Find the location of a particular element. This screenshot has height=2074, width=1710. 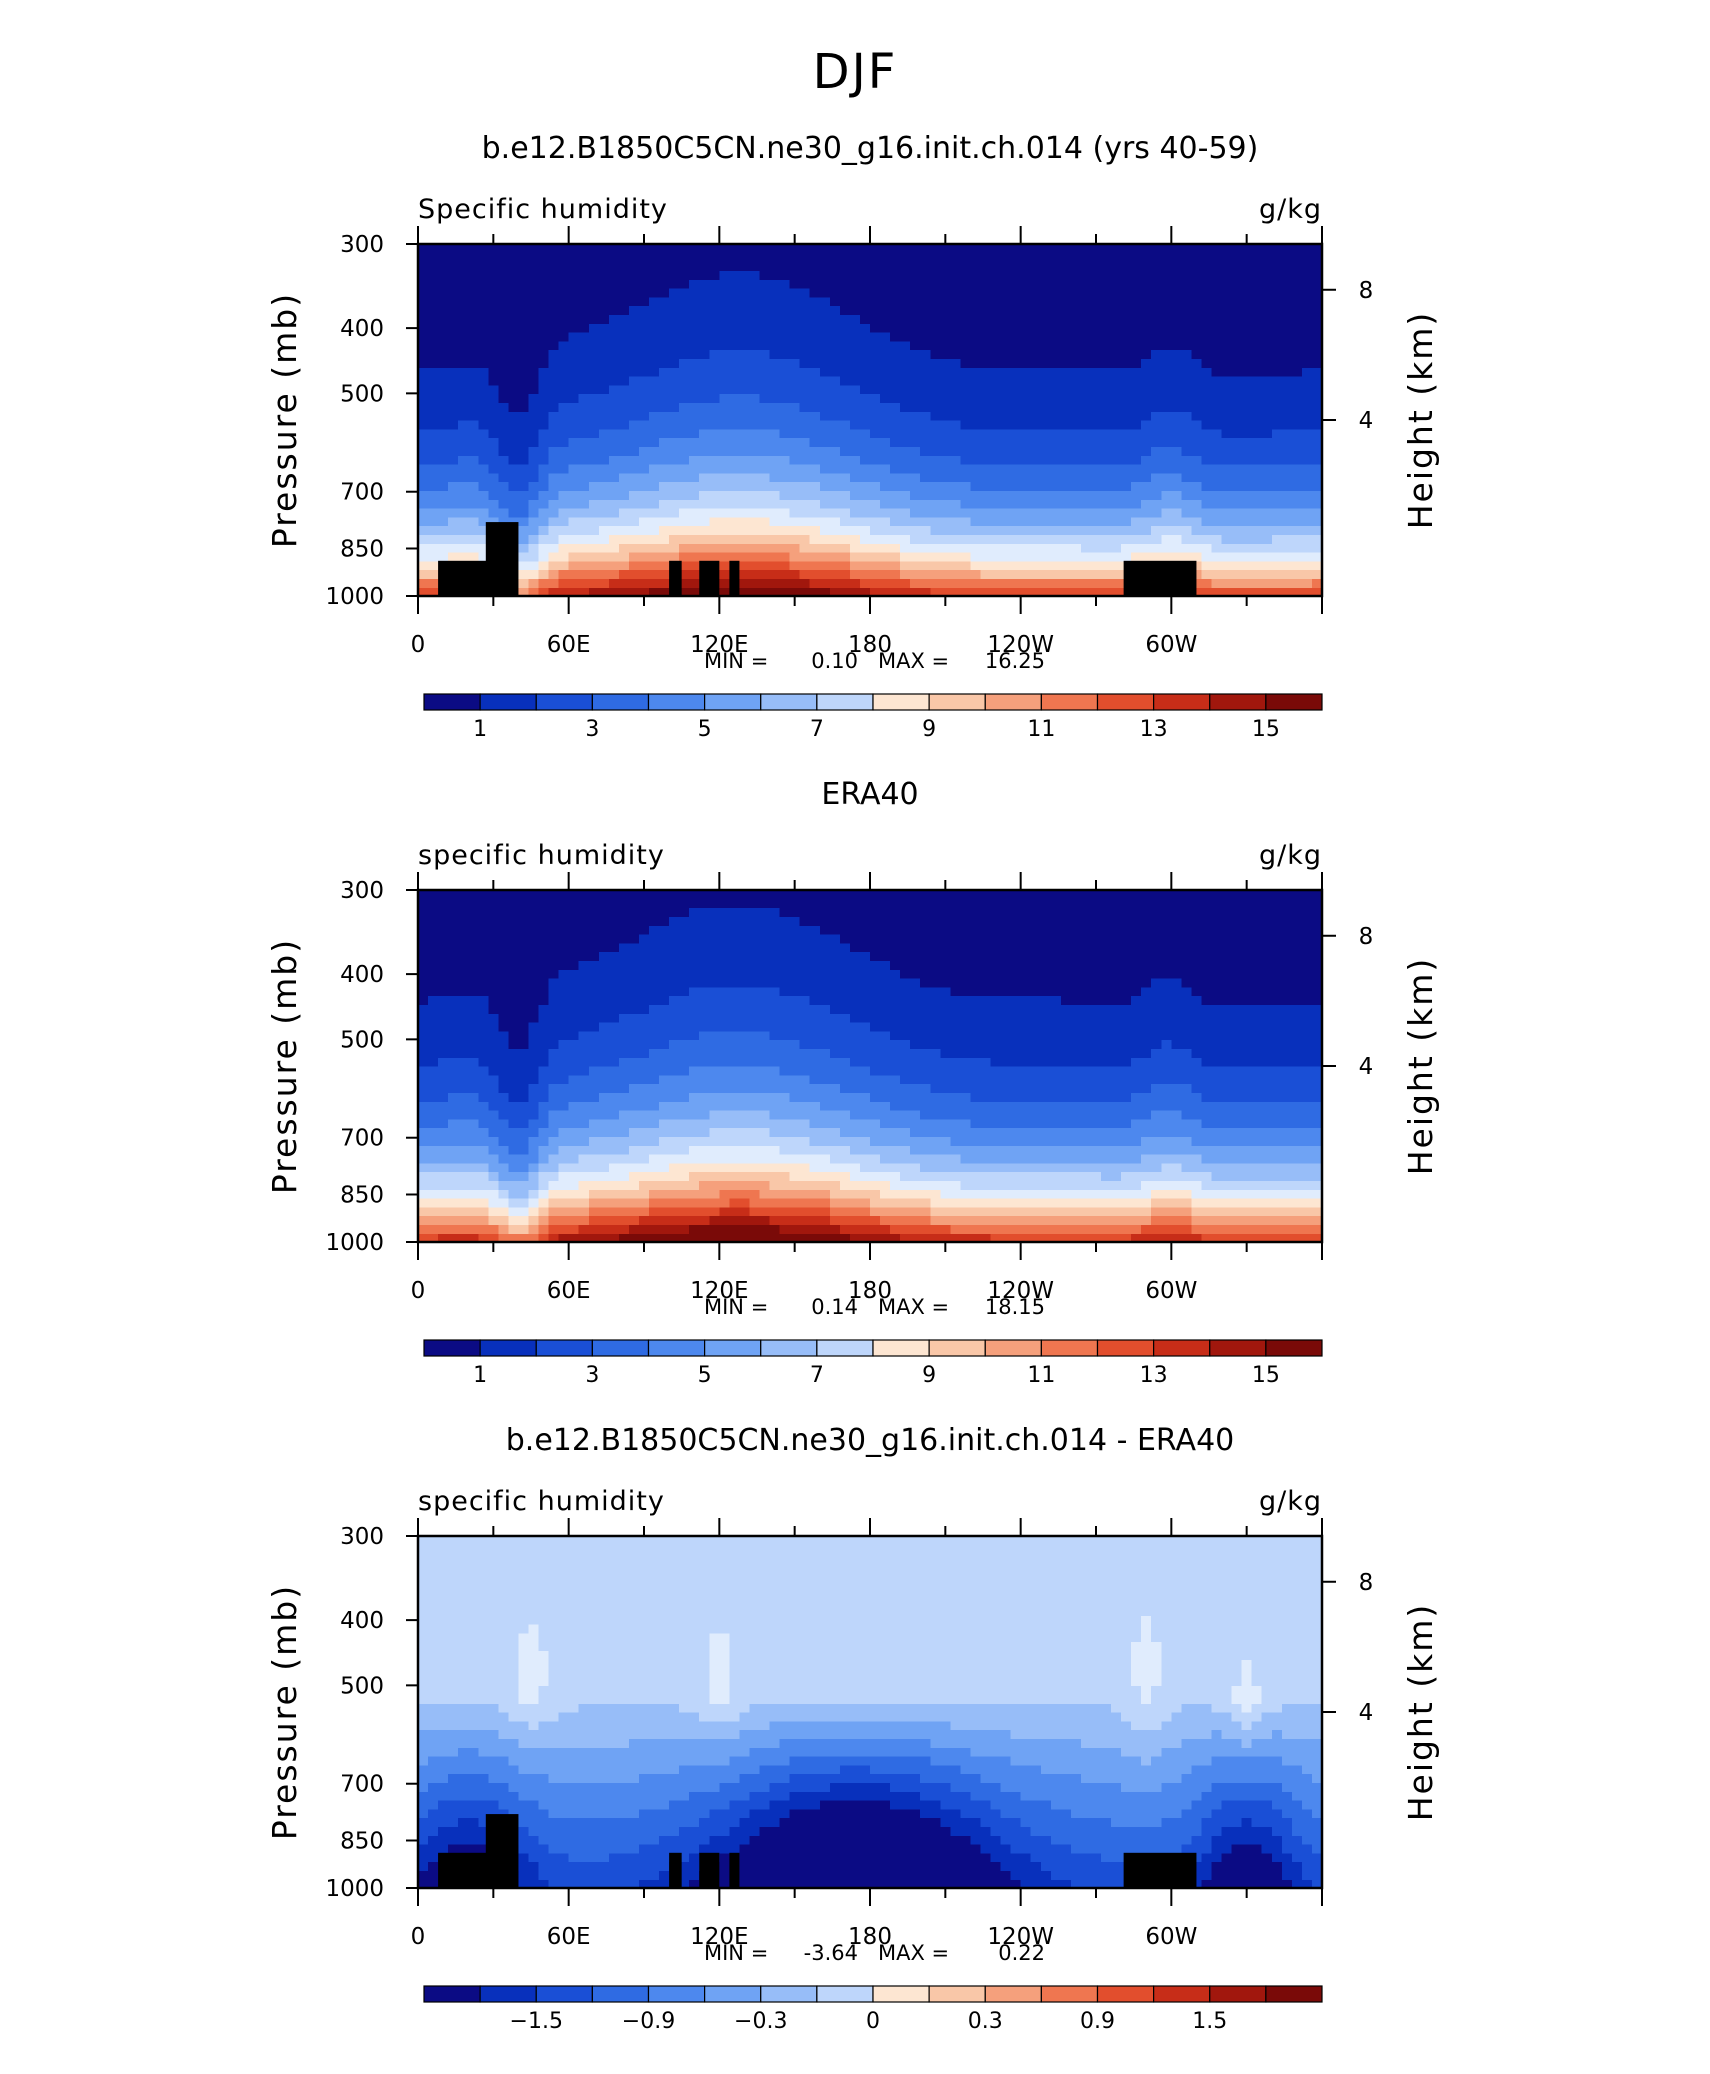

land-block is located at coordinates (675, 578).